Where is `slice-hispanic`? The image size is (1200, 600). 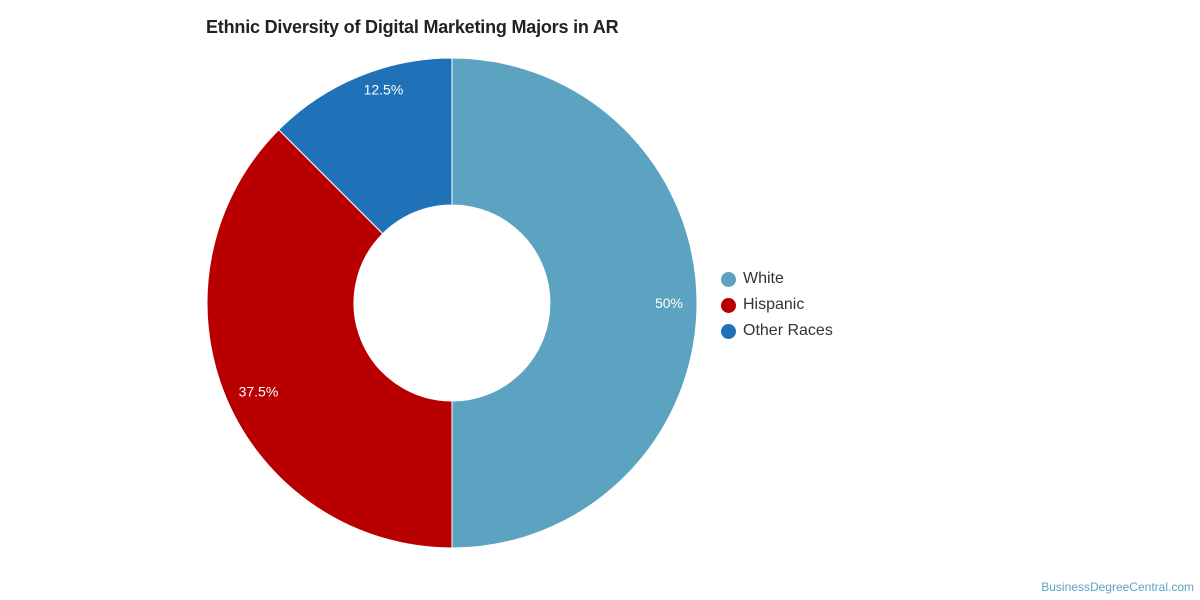 slice-hispanic is located at coordinates (329, 339).